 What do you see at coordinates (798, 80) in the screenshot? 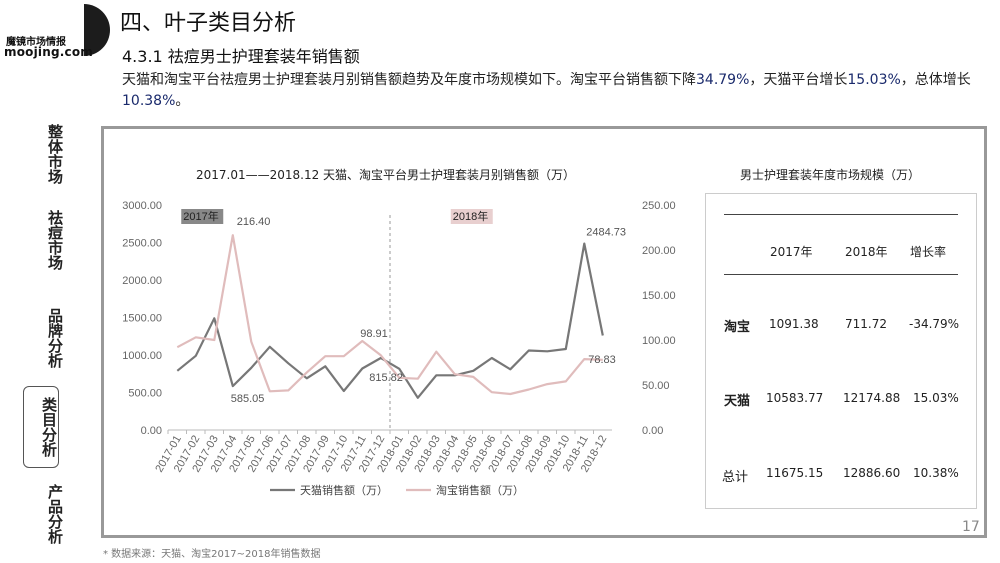
I see `desc-text-2: ，天猫平台增长` at bounding box center [798, 80].